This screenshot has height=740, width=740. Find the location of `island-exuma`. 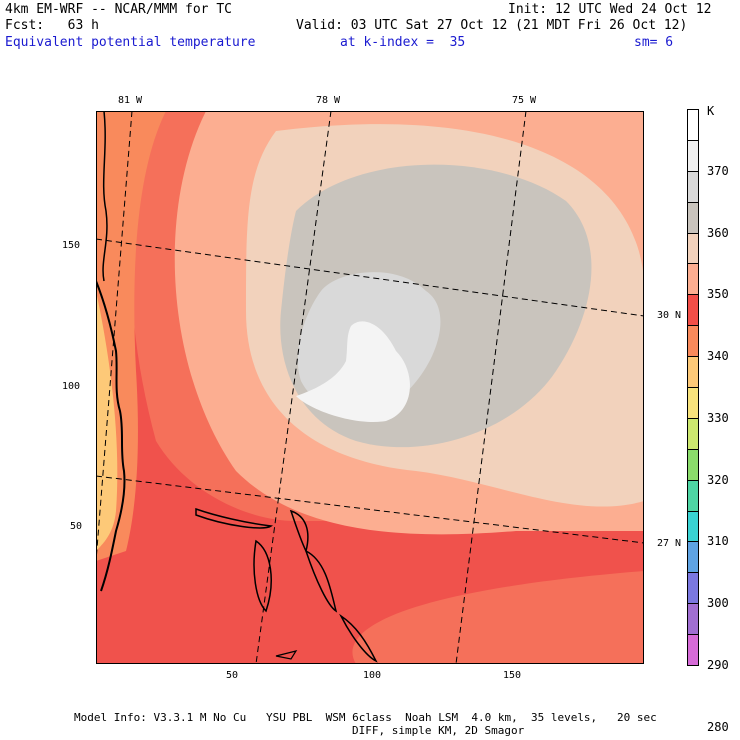

island-exuma is located at coordinates (358, 638).